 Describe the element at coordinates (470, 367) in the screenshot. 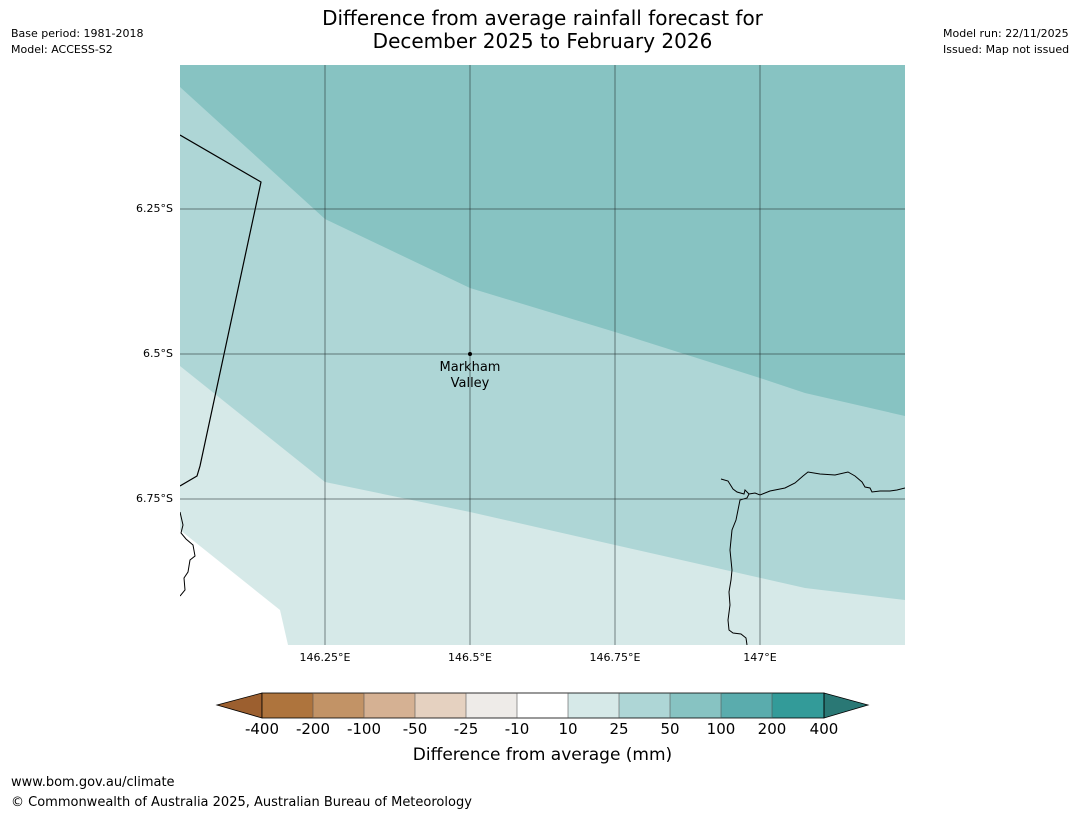

I see `place-name-line-1: Markham` at that location.